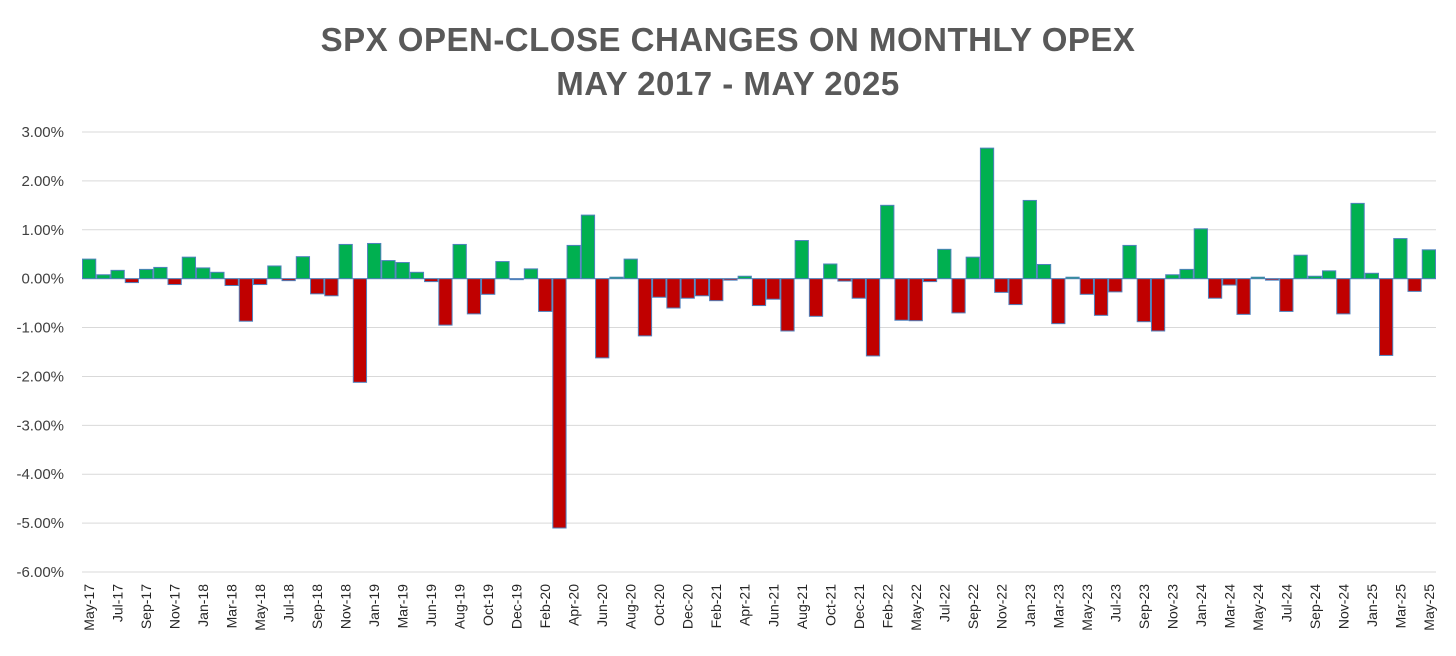 This screenshot has width=1456, height=656. What do you see at coordinates (460, 606) in the screenshot?
I see `x-tick-label: Aug-19` at bounding box center [460, 606].